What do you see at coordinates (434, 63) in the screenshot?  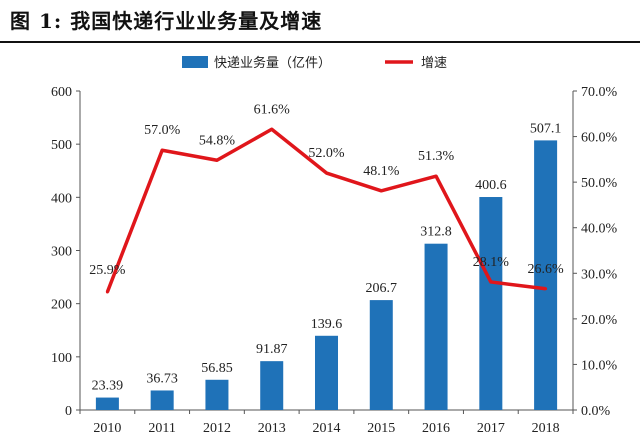 I see `legend-line-label: 增速` at bounding box center [434, 63].